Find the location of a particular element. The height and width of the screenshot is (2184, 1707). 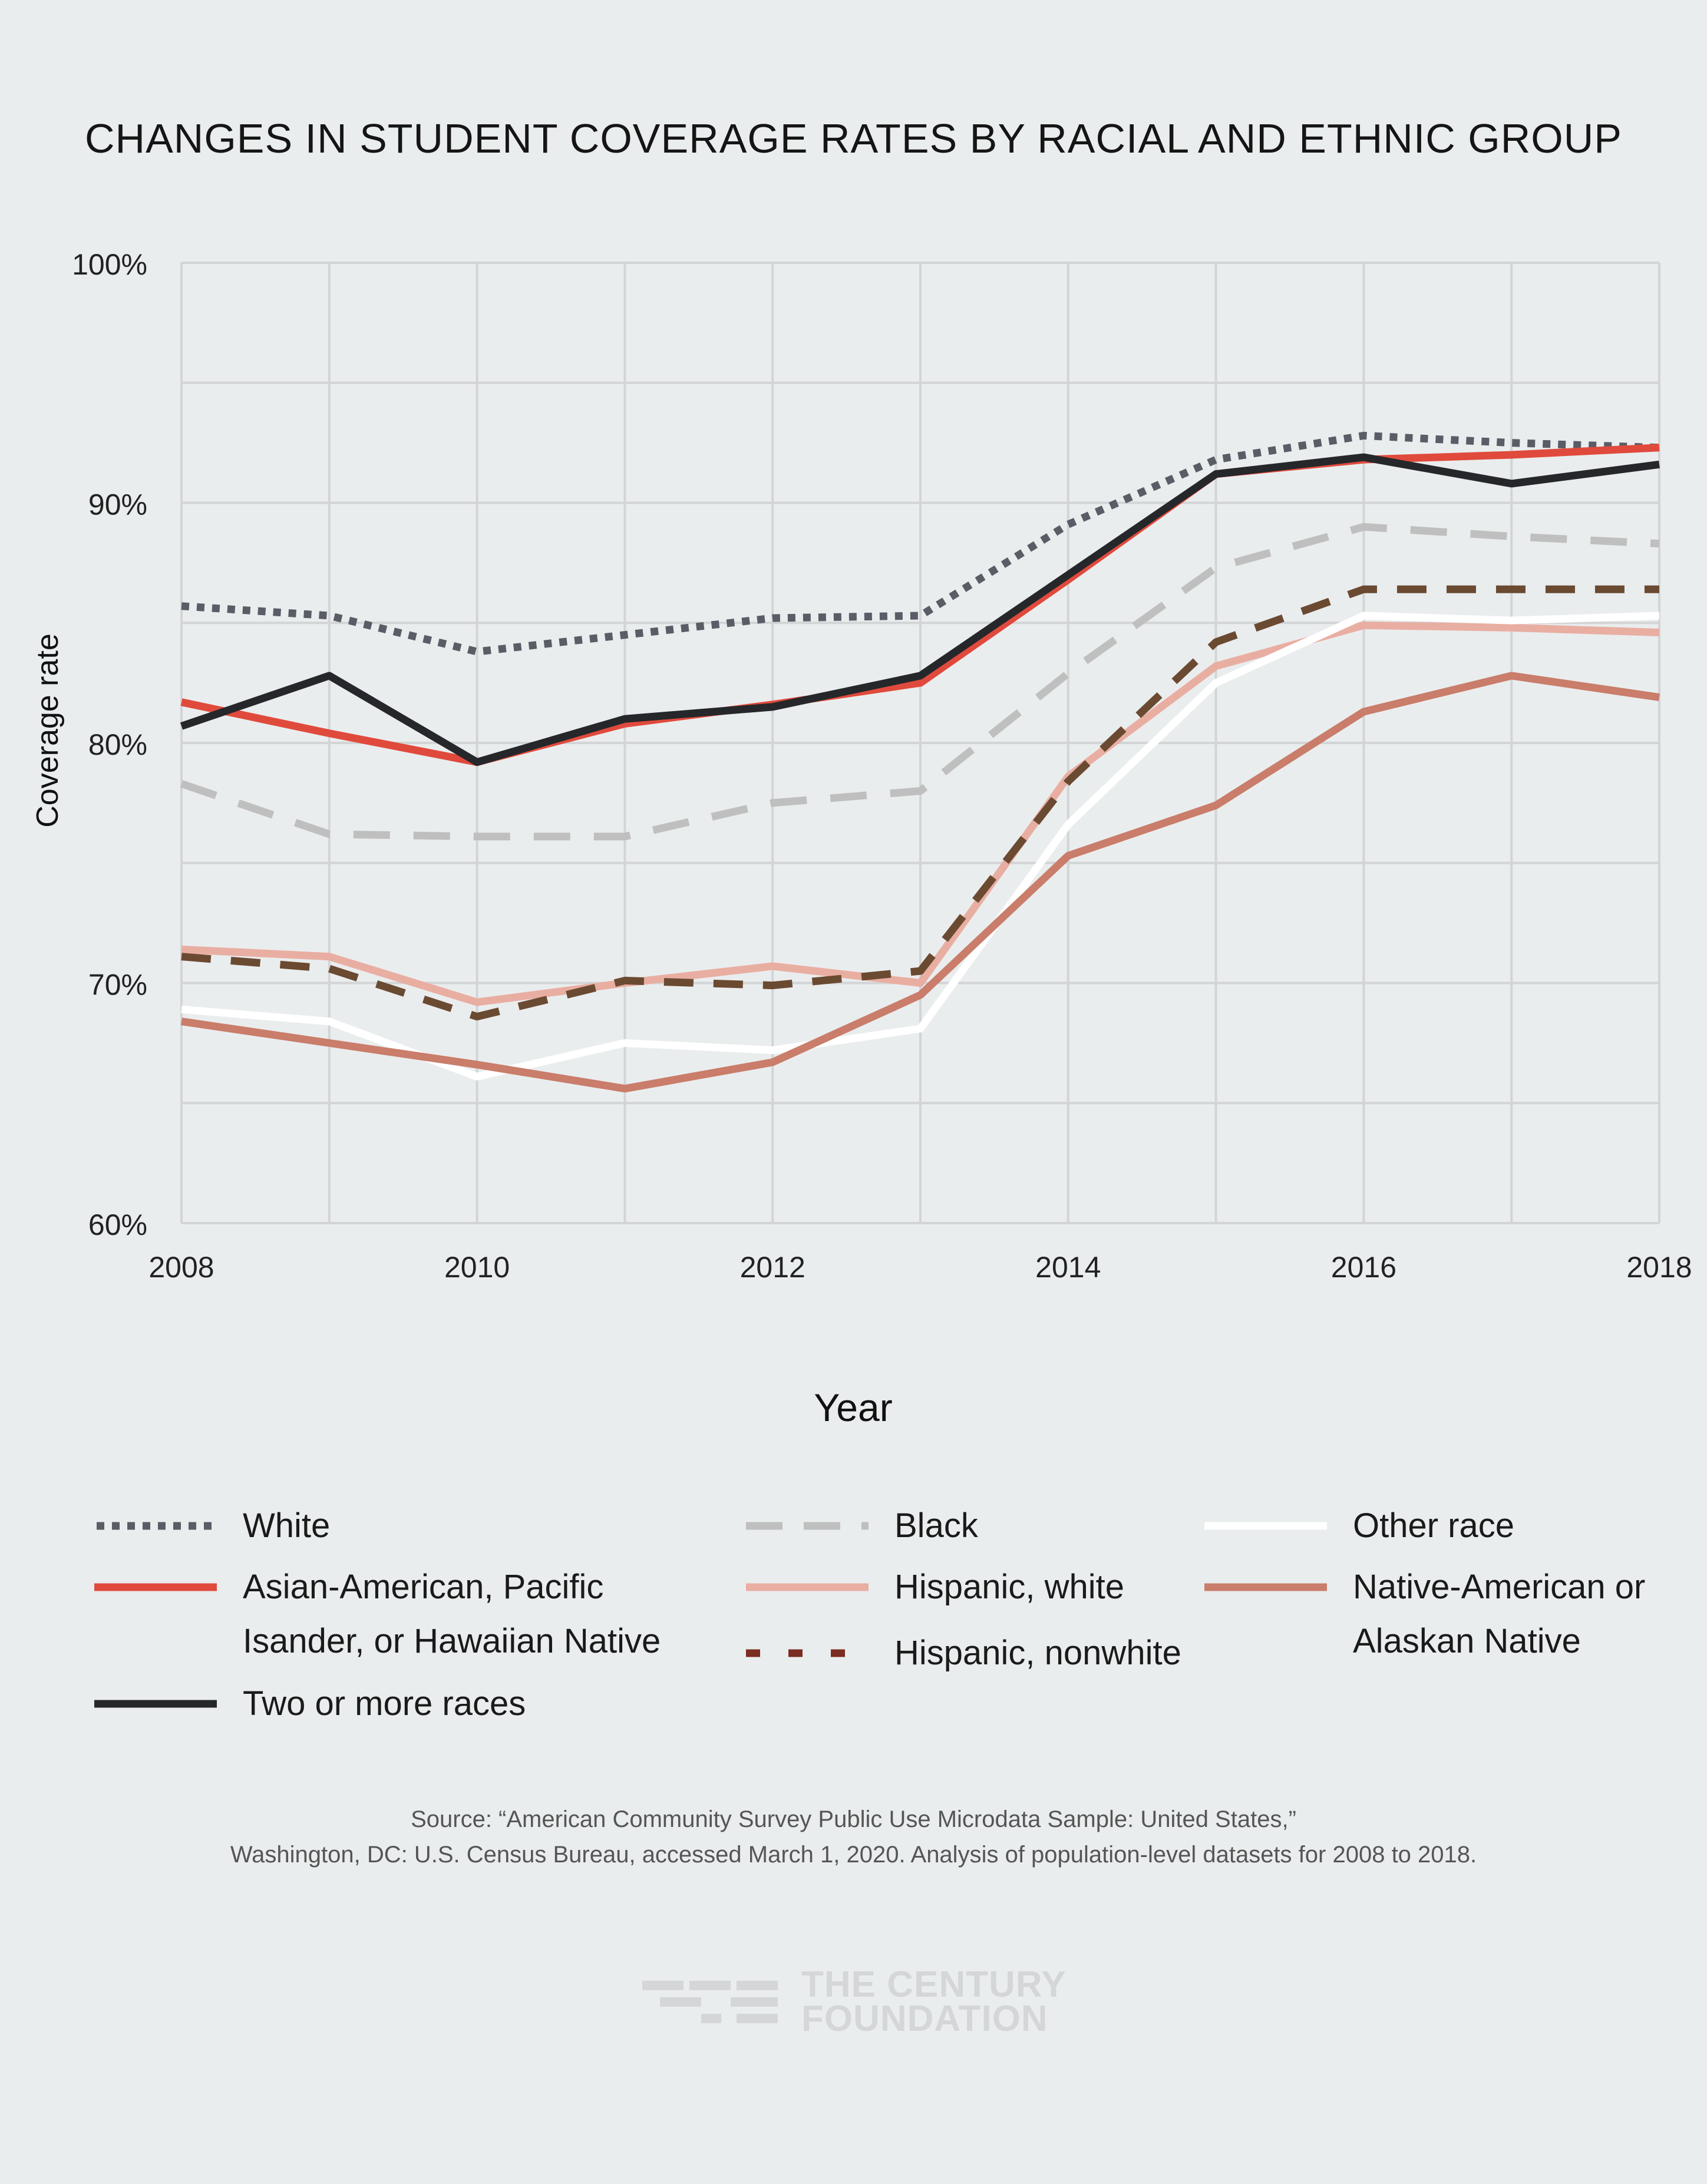

legend-label-native-line1: Native-American or is located at coordinates (1500, 1587).